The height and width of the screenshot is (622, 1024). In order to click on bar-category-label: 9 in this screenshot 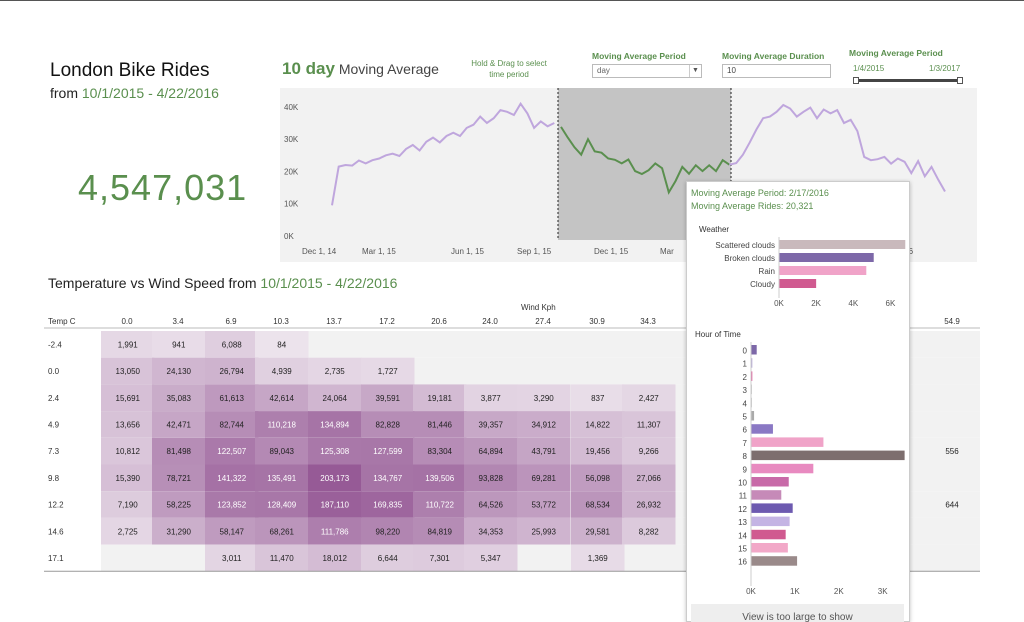, I will do `click(745, 469)`.